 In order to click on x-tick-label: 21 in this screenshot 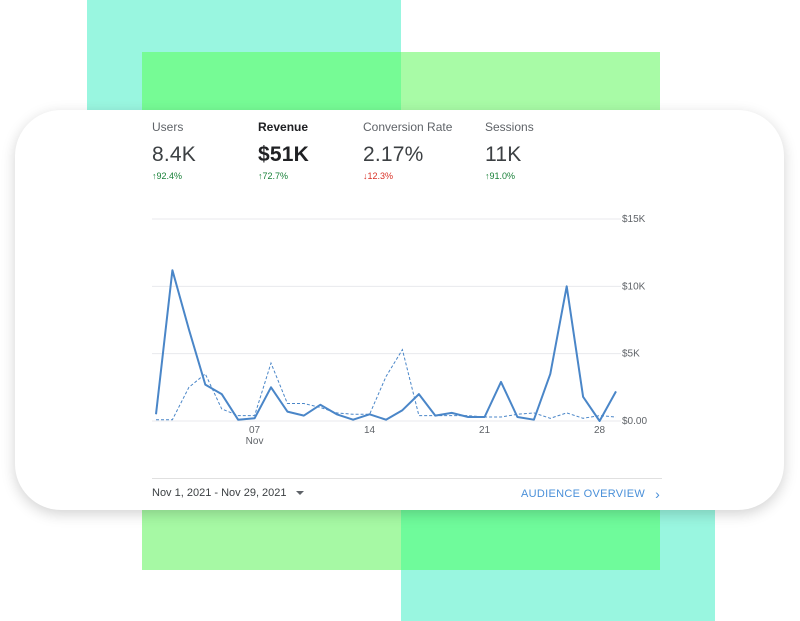, I will do `click(485, 430)`.